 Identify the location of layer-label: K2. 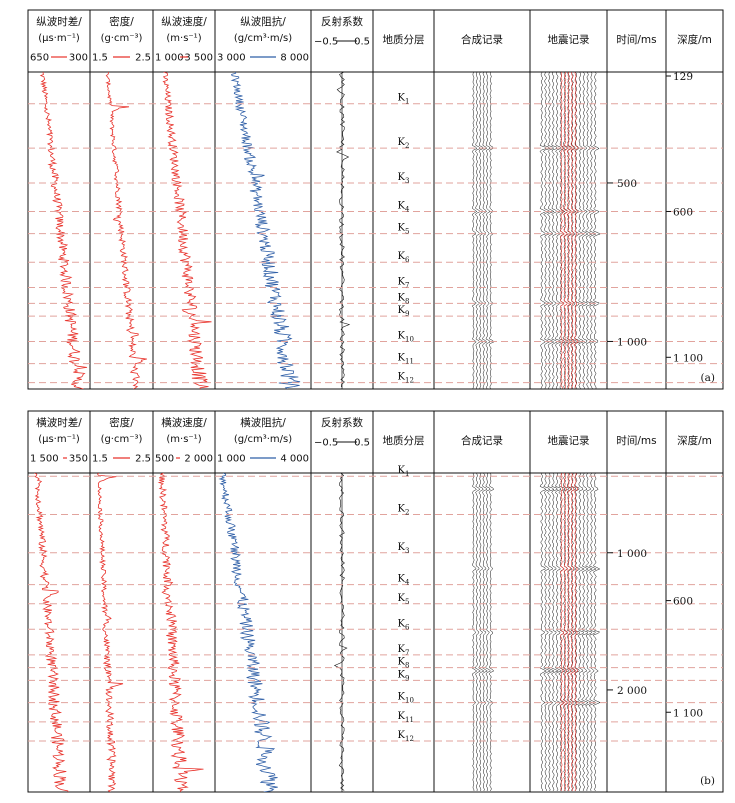
(404, 509).